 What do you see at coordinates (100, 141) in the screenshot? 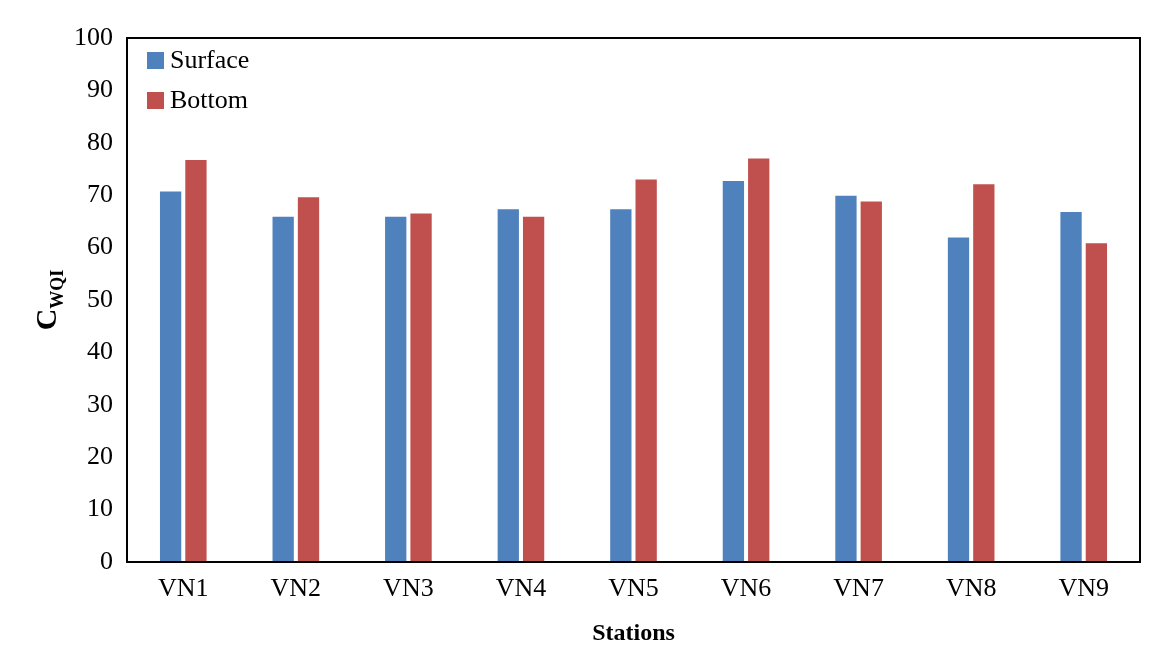
I see `y-tick-label: 80` at bounding box center [100, 141].